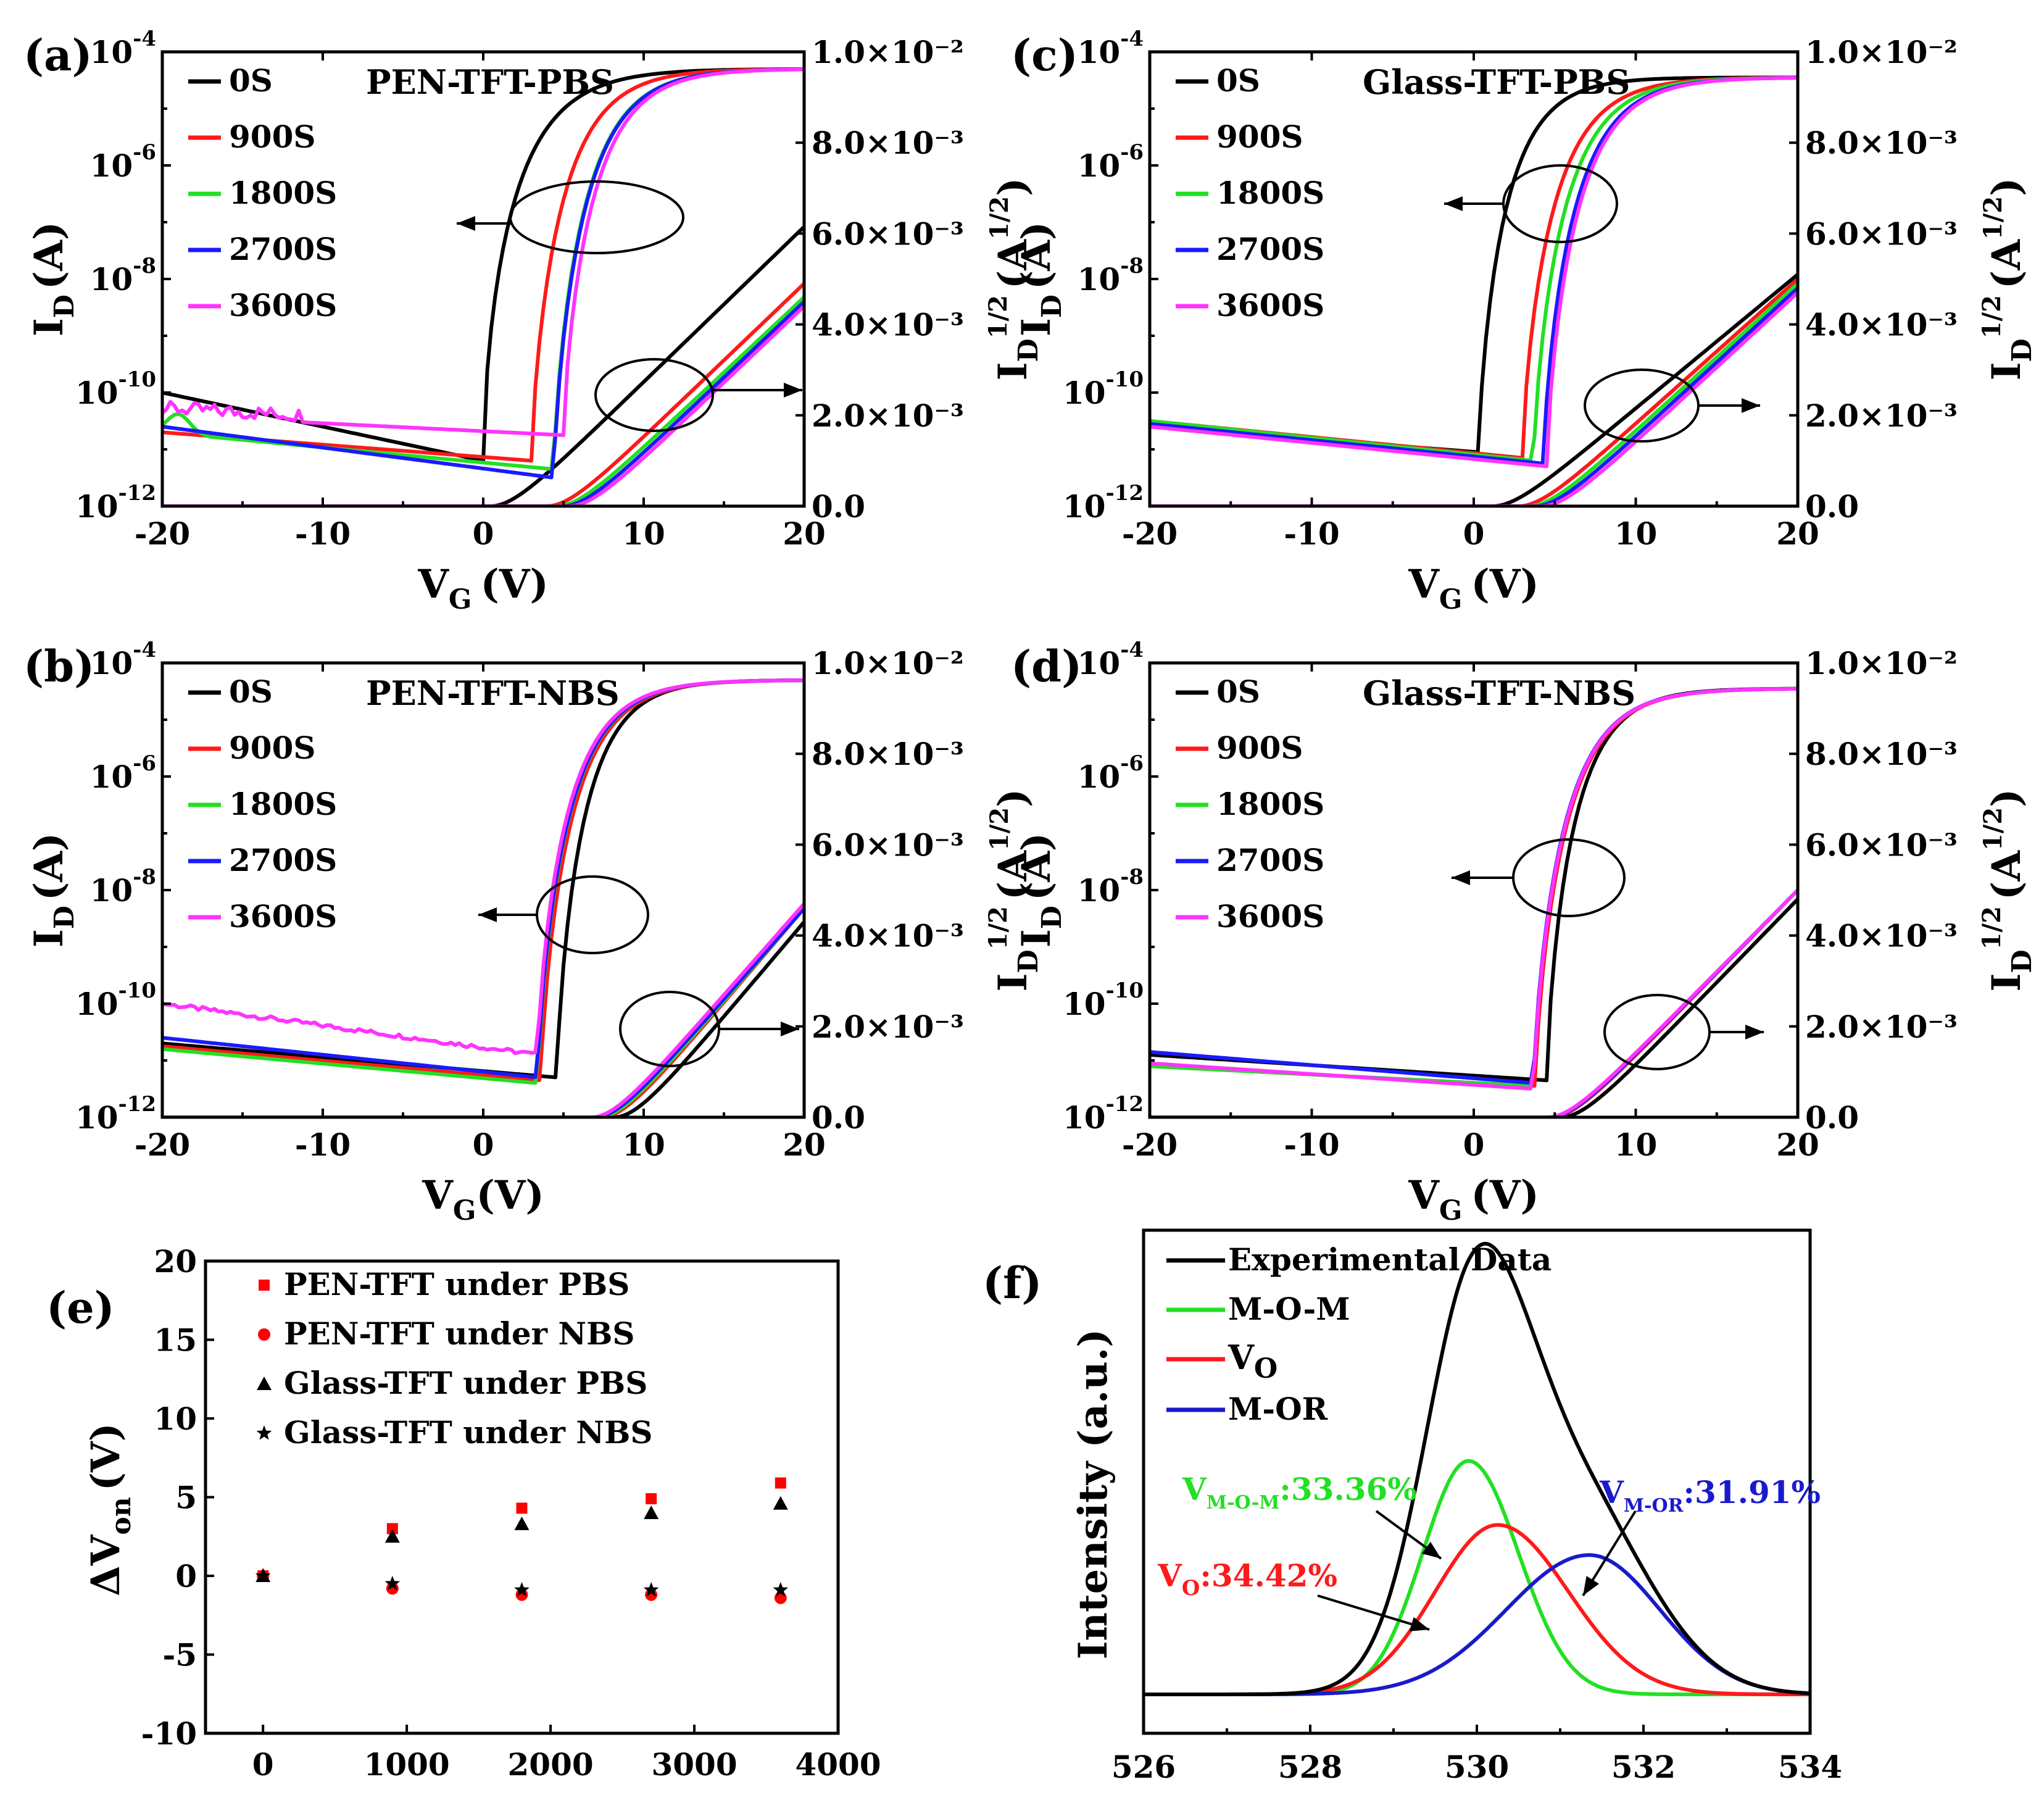 The height and width of the screenshot is (1795, 2044). Describe the element at coordinates (1266, 1369) in the screenshot. I see `legend-vo-sub: O` at that location.